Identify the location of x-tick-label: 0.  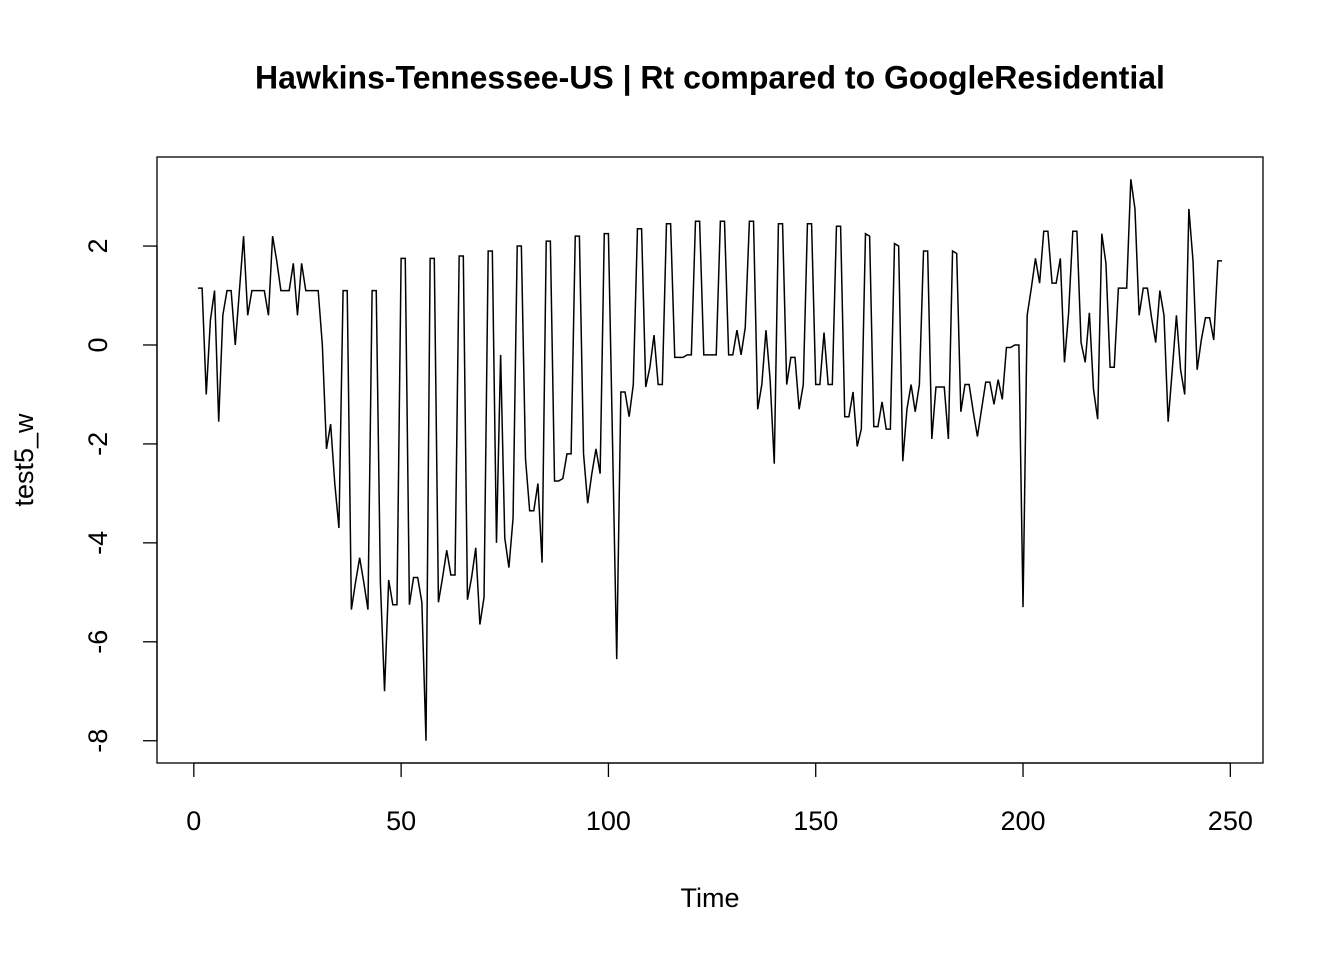
(193, 821).